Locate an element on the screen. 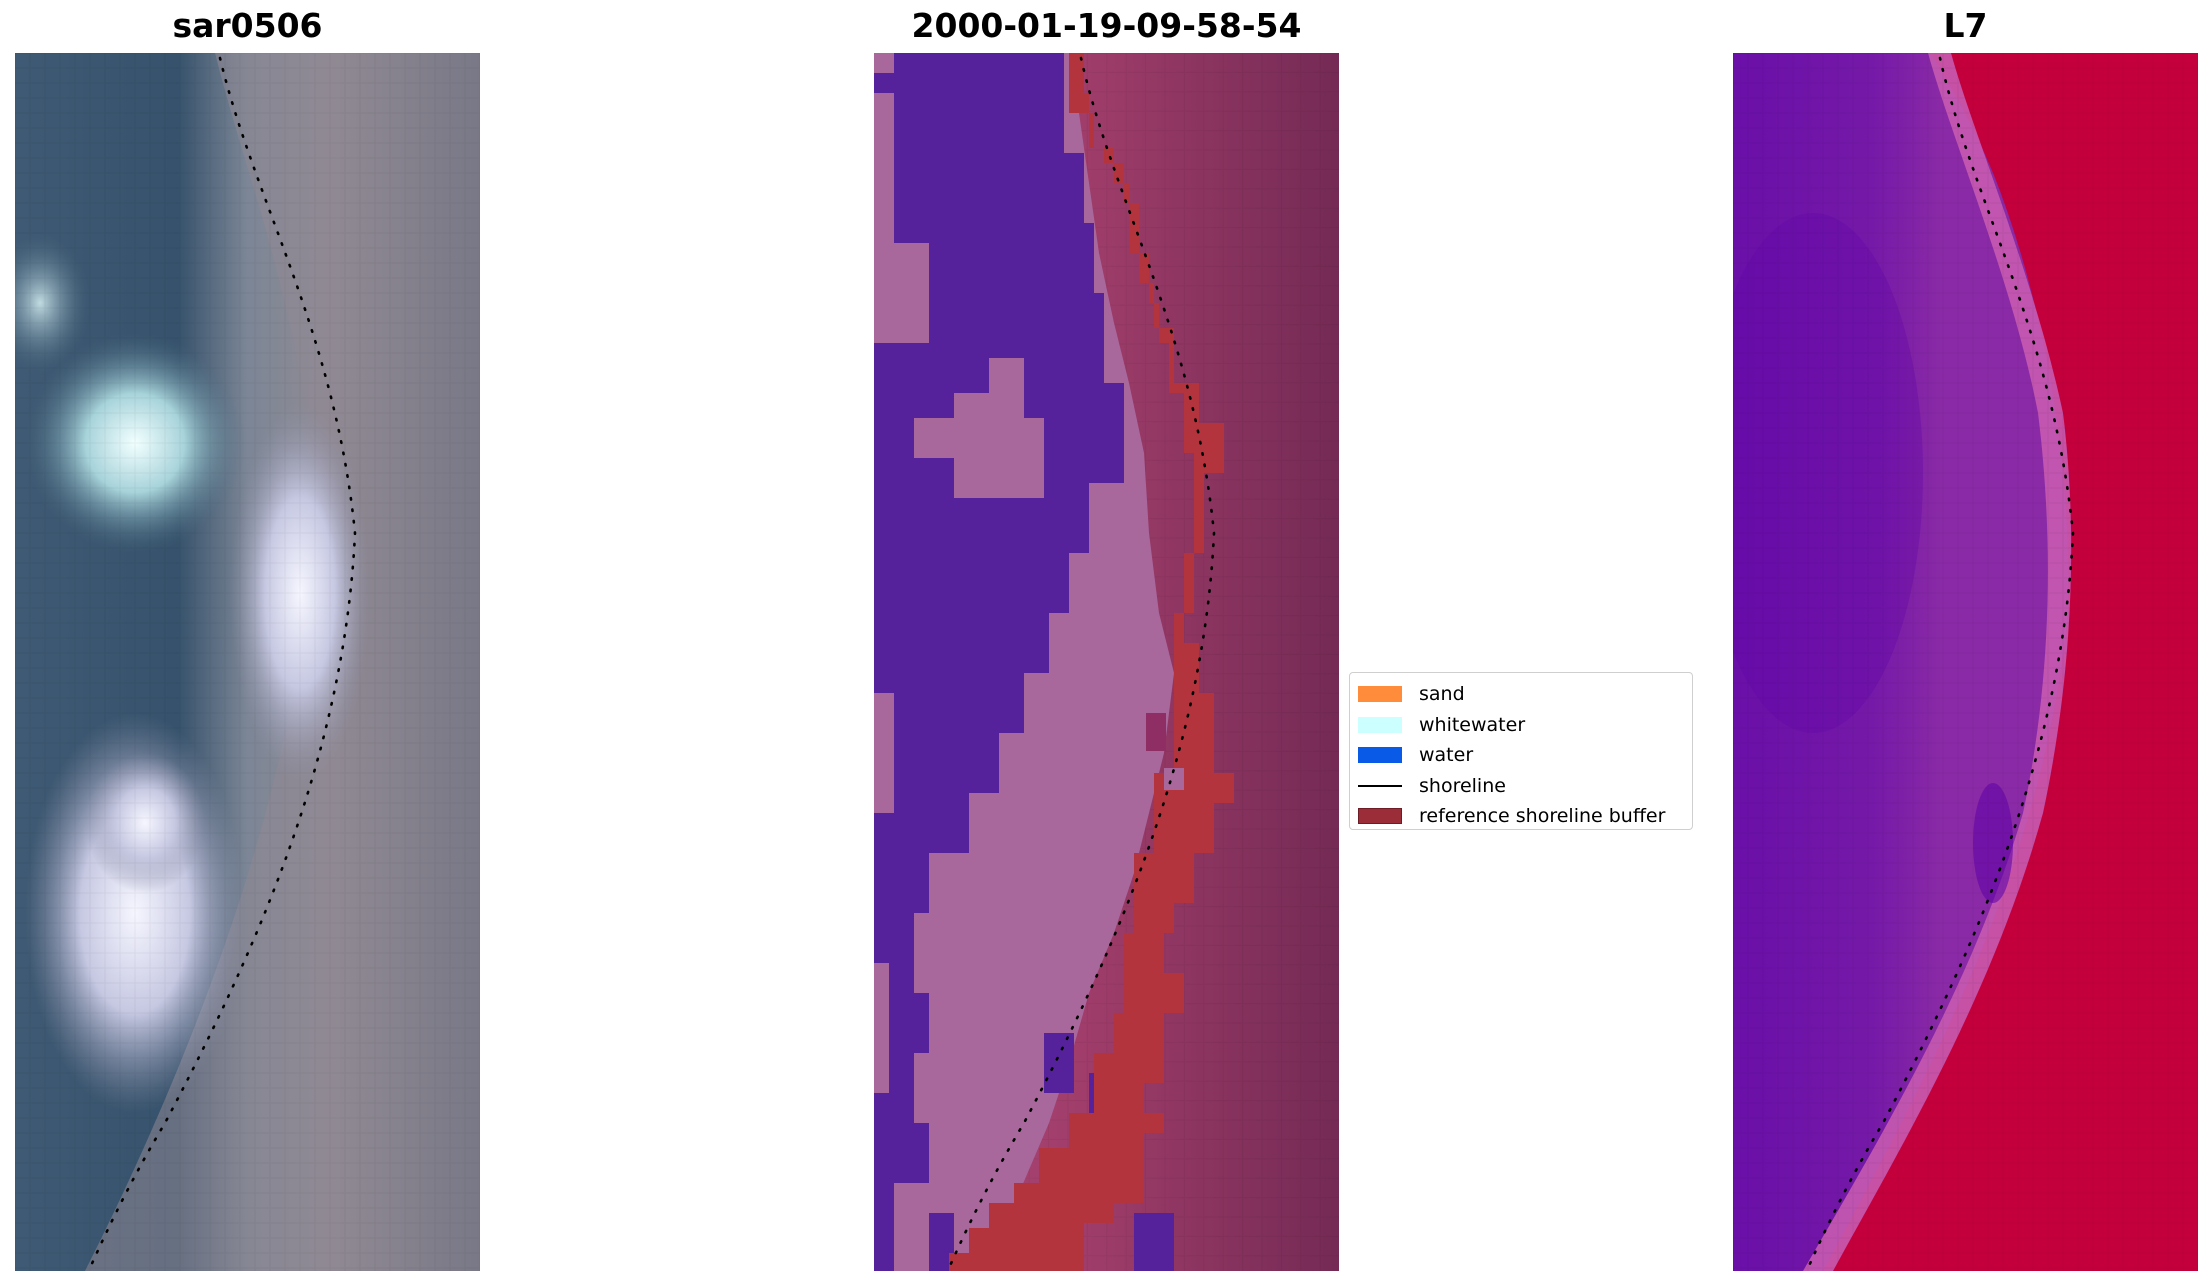 The height and width of the screenshot is (1283, 2208). panel-title-classified: 2000-01-19-09-58-54 is located at coordinates (1106, 25).